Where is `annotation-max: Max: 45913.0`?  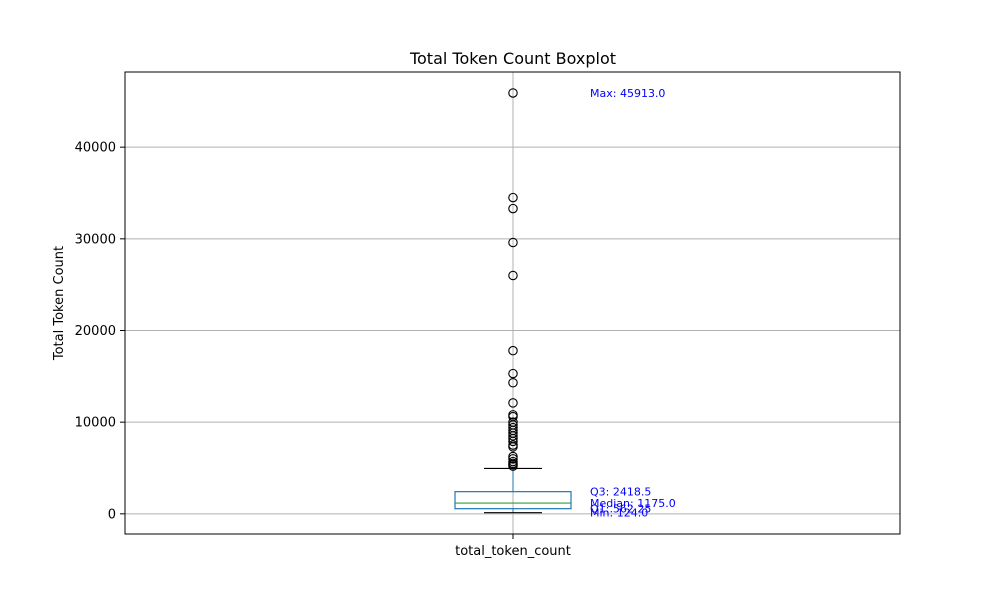
annotation-max: Max: 45913.0 is located at coordinates (627, 93).